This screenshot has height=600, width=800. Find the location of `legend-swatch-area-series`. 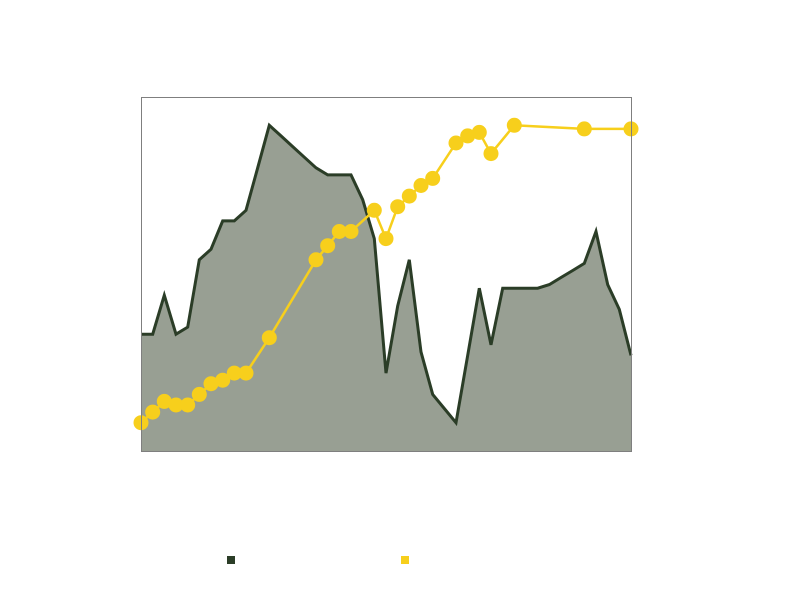

legend-swatch-area-series is located at coordinates (231, 560).